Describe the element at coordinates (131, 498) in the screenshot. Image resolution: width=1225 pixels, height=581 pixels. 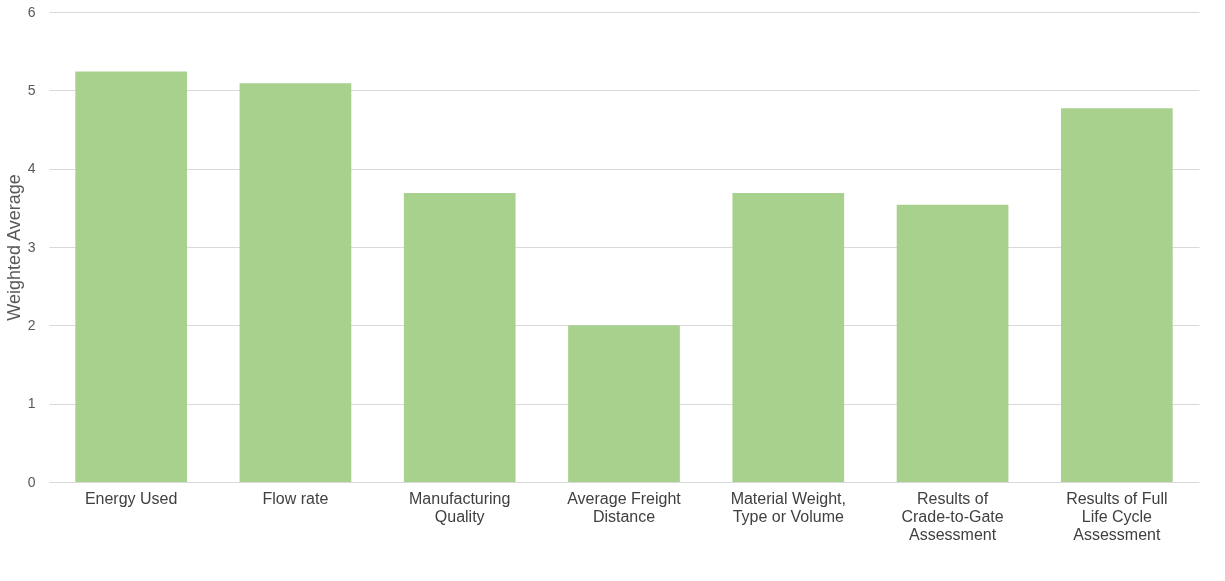
I see `x-tick-label: Energy Used` at that location.